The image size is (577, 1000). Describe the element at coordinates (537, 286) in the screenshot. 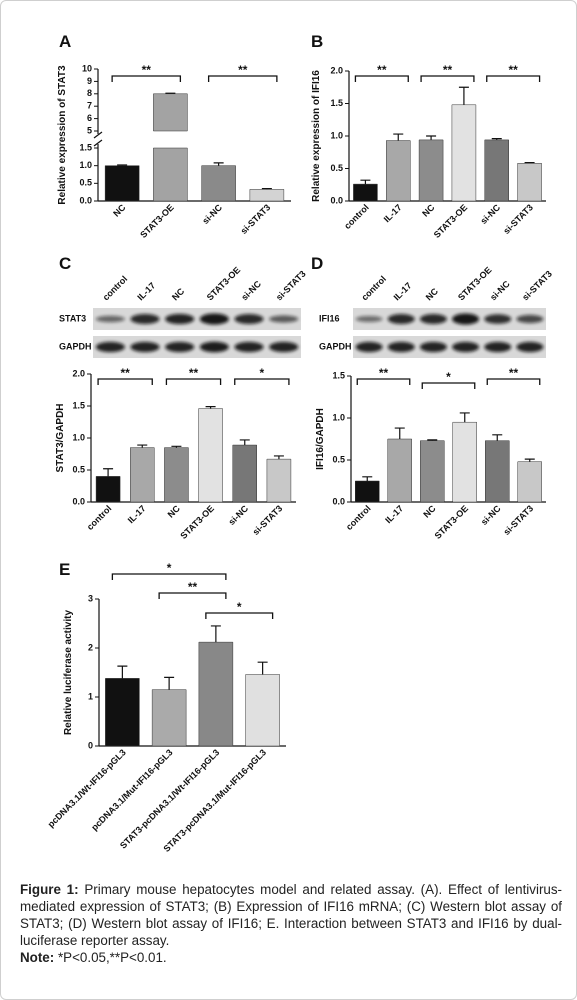

I see `lane-label: si-STAT3` at that location.